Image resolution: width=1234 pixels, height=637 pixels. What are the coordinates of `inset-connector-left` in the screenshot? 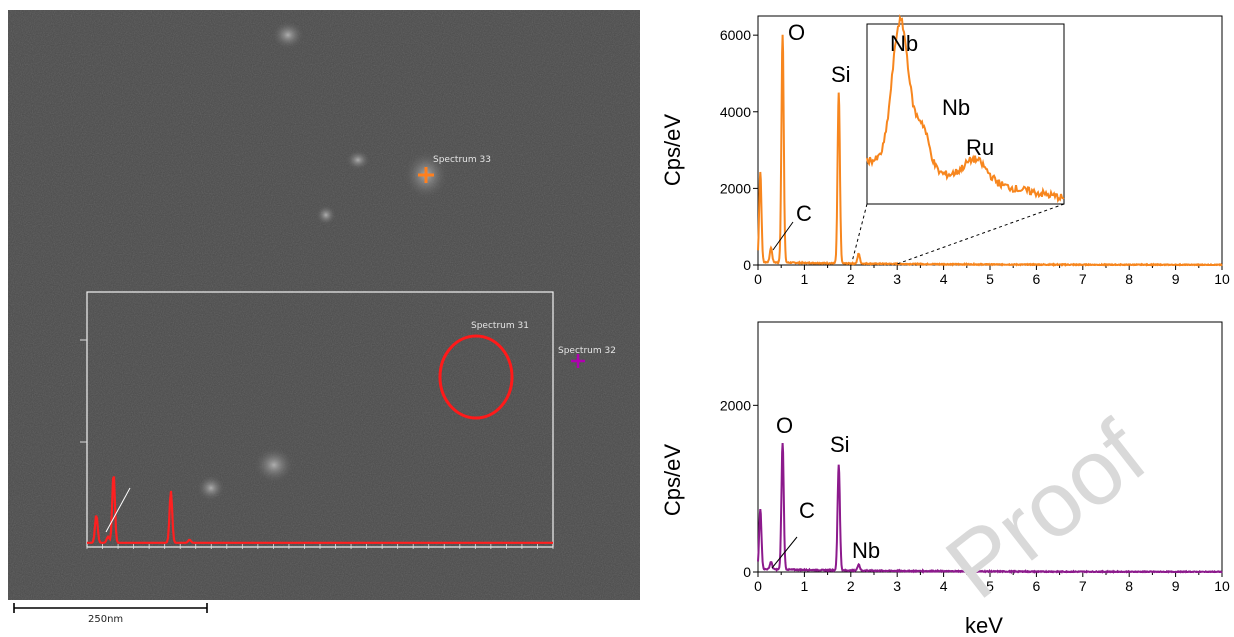 It's located at (859, 233).